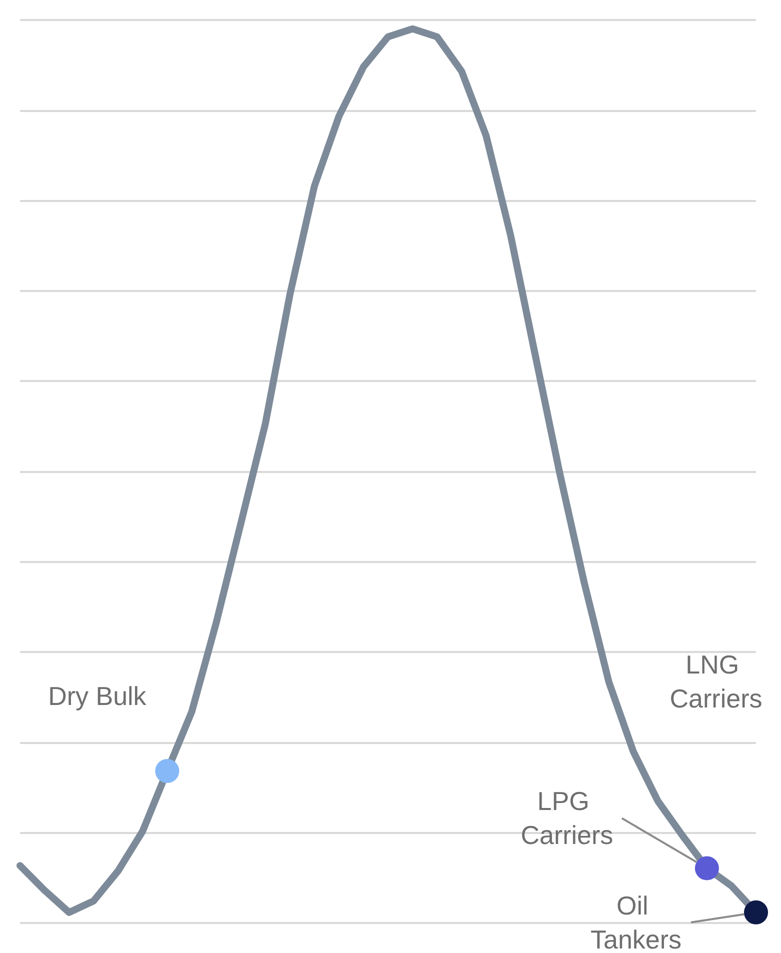 The width and height of the screenshot is (781, 953). Describe the element at coordinates (98, 696) in the screenshot. I see `series-label: Dry Bulk` at that location.